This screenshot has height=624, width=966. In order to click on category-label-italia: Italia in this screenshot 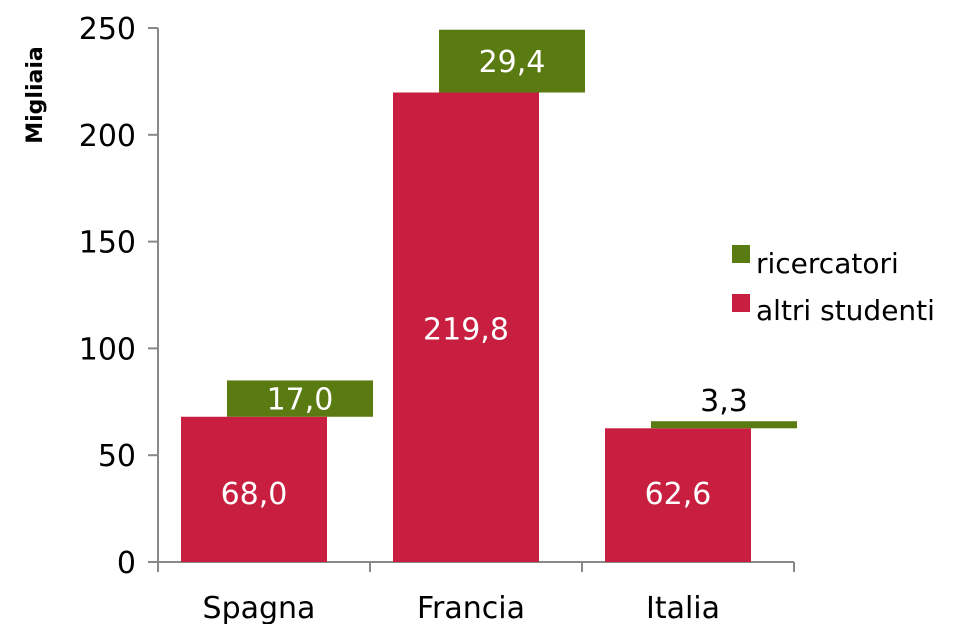, I will do `click(683, 607)`.